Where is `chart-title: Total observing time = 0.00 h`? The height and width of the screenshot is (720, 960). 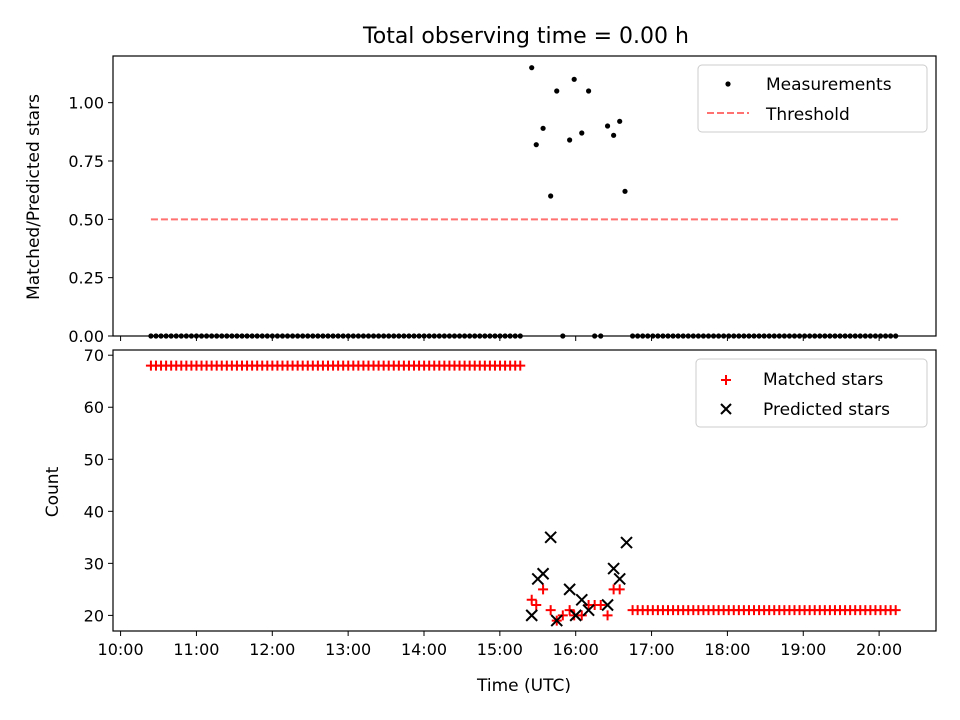
chart-title: Total observing time = 0.00 h is located at coordinates (525, 36).